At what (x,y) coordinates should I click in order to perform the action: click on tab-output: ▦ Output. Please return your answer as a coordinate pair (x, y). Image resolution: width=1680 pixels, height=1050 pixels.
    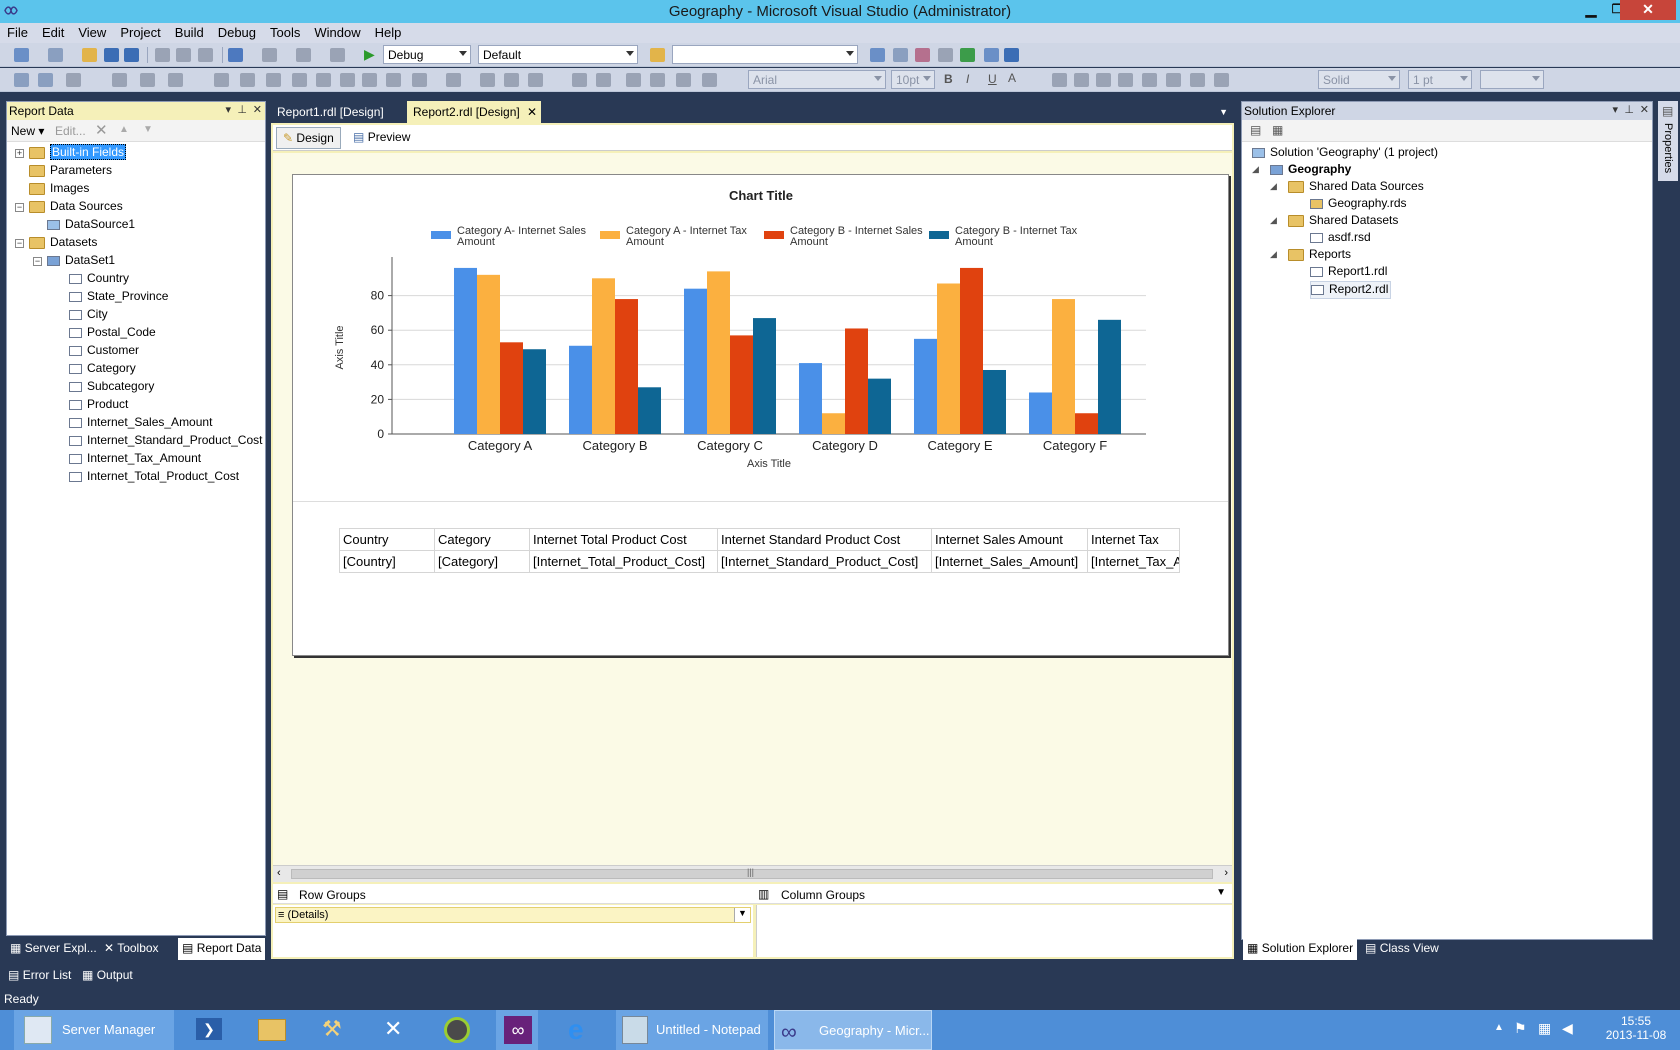
    Looking at the image, I should click on (107, 975).